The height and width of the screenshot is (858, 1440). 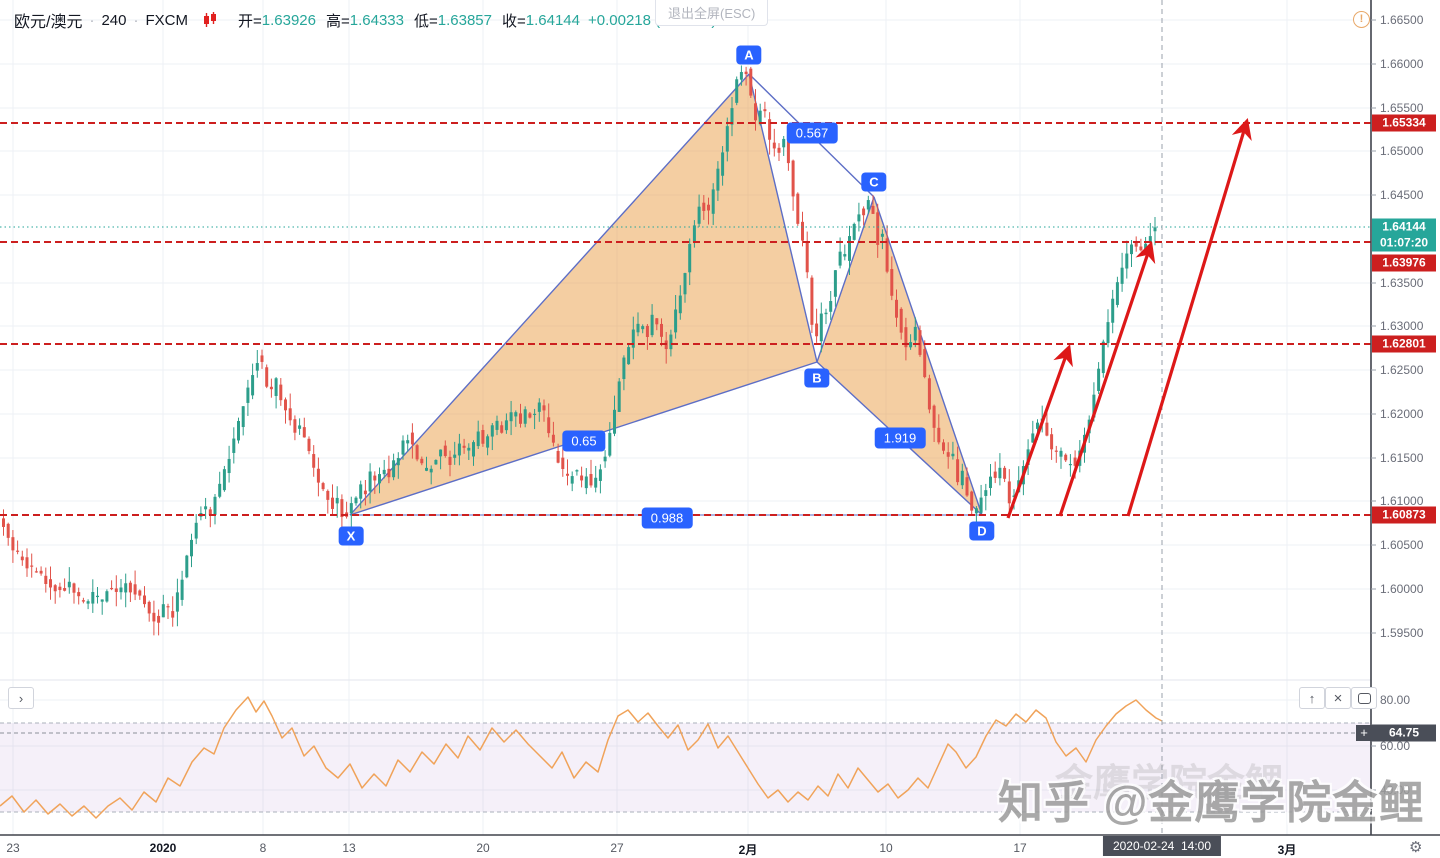 I want to click on pattern-point-label-A: A, so click(x=749, y=55).